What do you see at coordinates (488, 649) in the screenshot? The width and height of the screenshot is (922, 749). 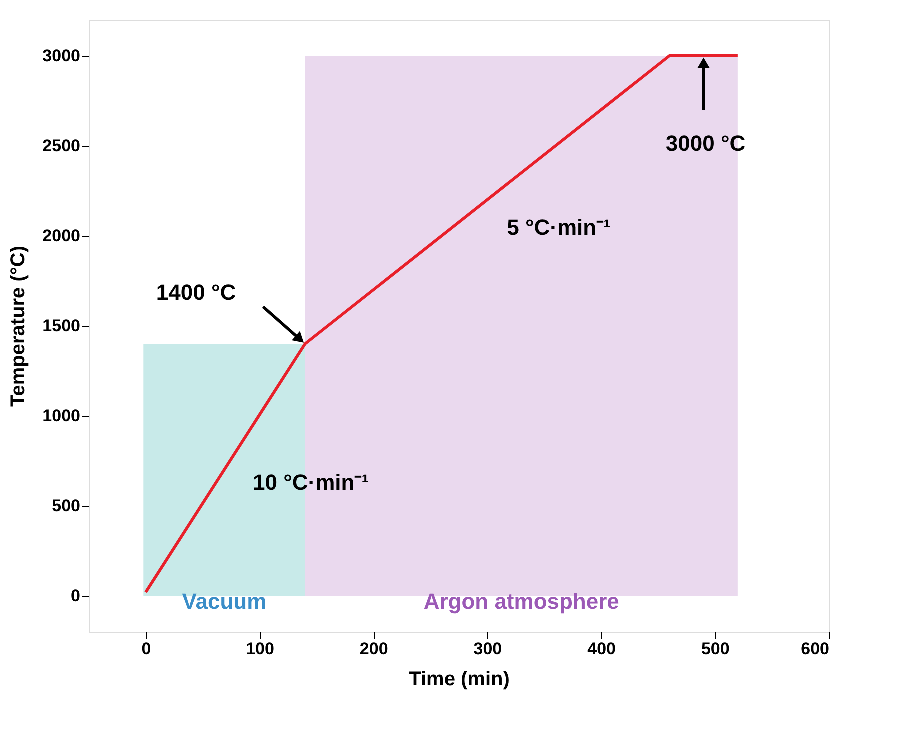 I see `x-tick-label: 300` at bounding box center [488, 649].